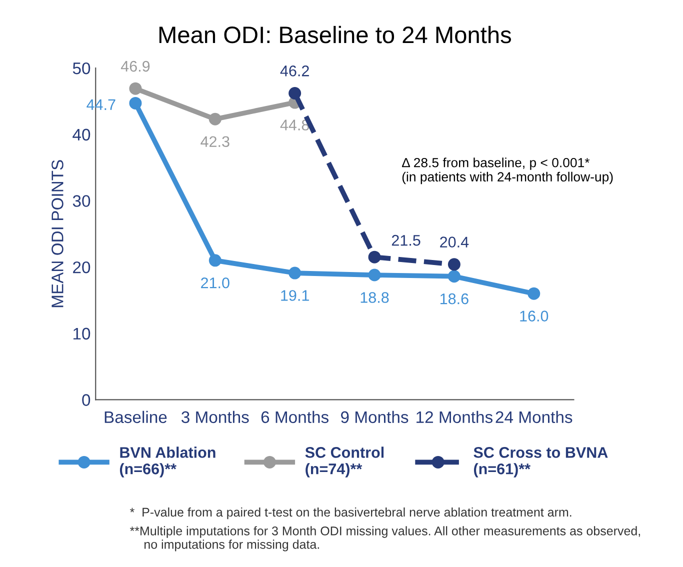  Describe the element at coordinates (215, 417) in the screenshot. I see `x-tick-label: 3 Months` at that location.